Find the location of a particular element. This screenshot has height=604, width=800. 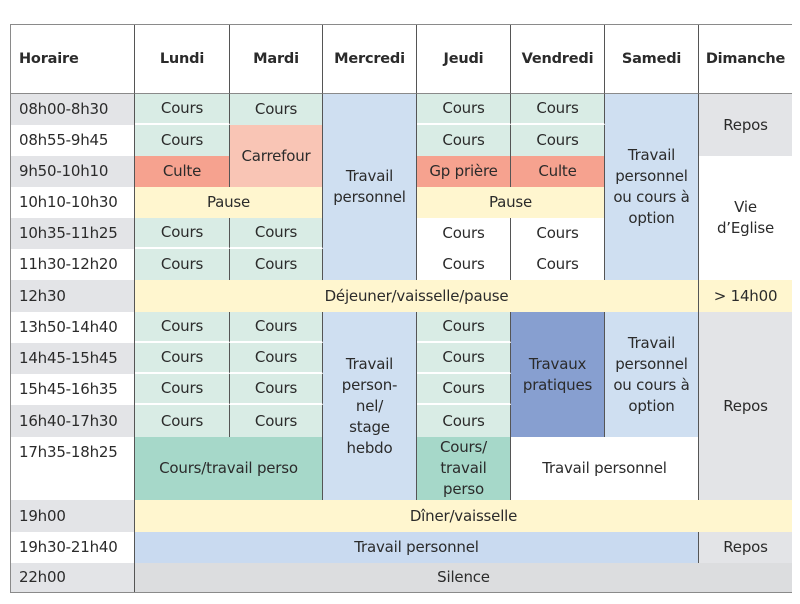

time-slot: 15h45-16h35 is located at coordinates (73, 389).